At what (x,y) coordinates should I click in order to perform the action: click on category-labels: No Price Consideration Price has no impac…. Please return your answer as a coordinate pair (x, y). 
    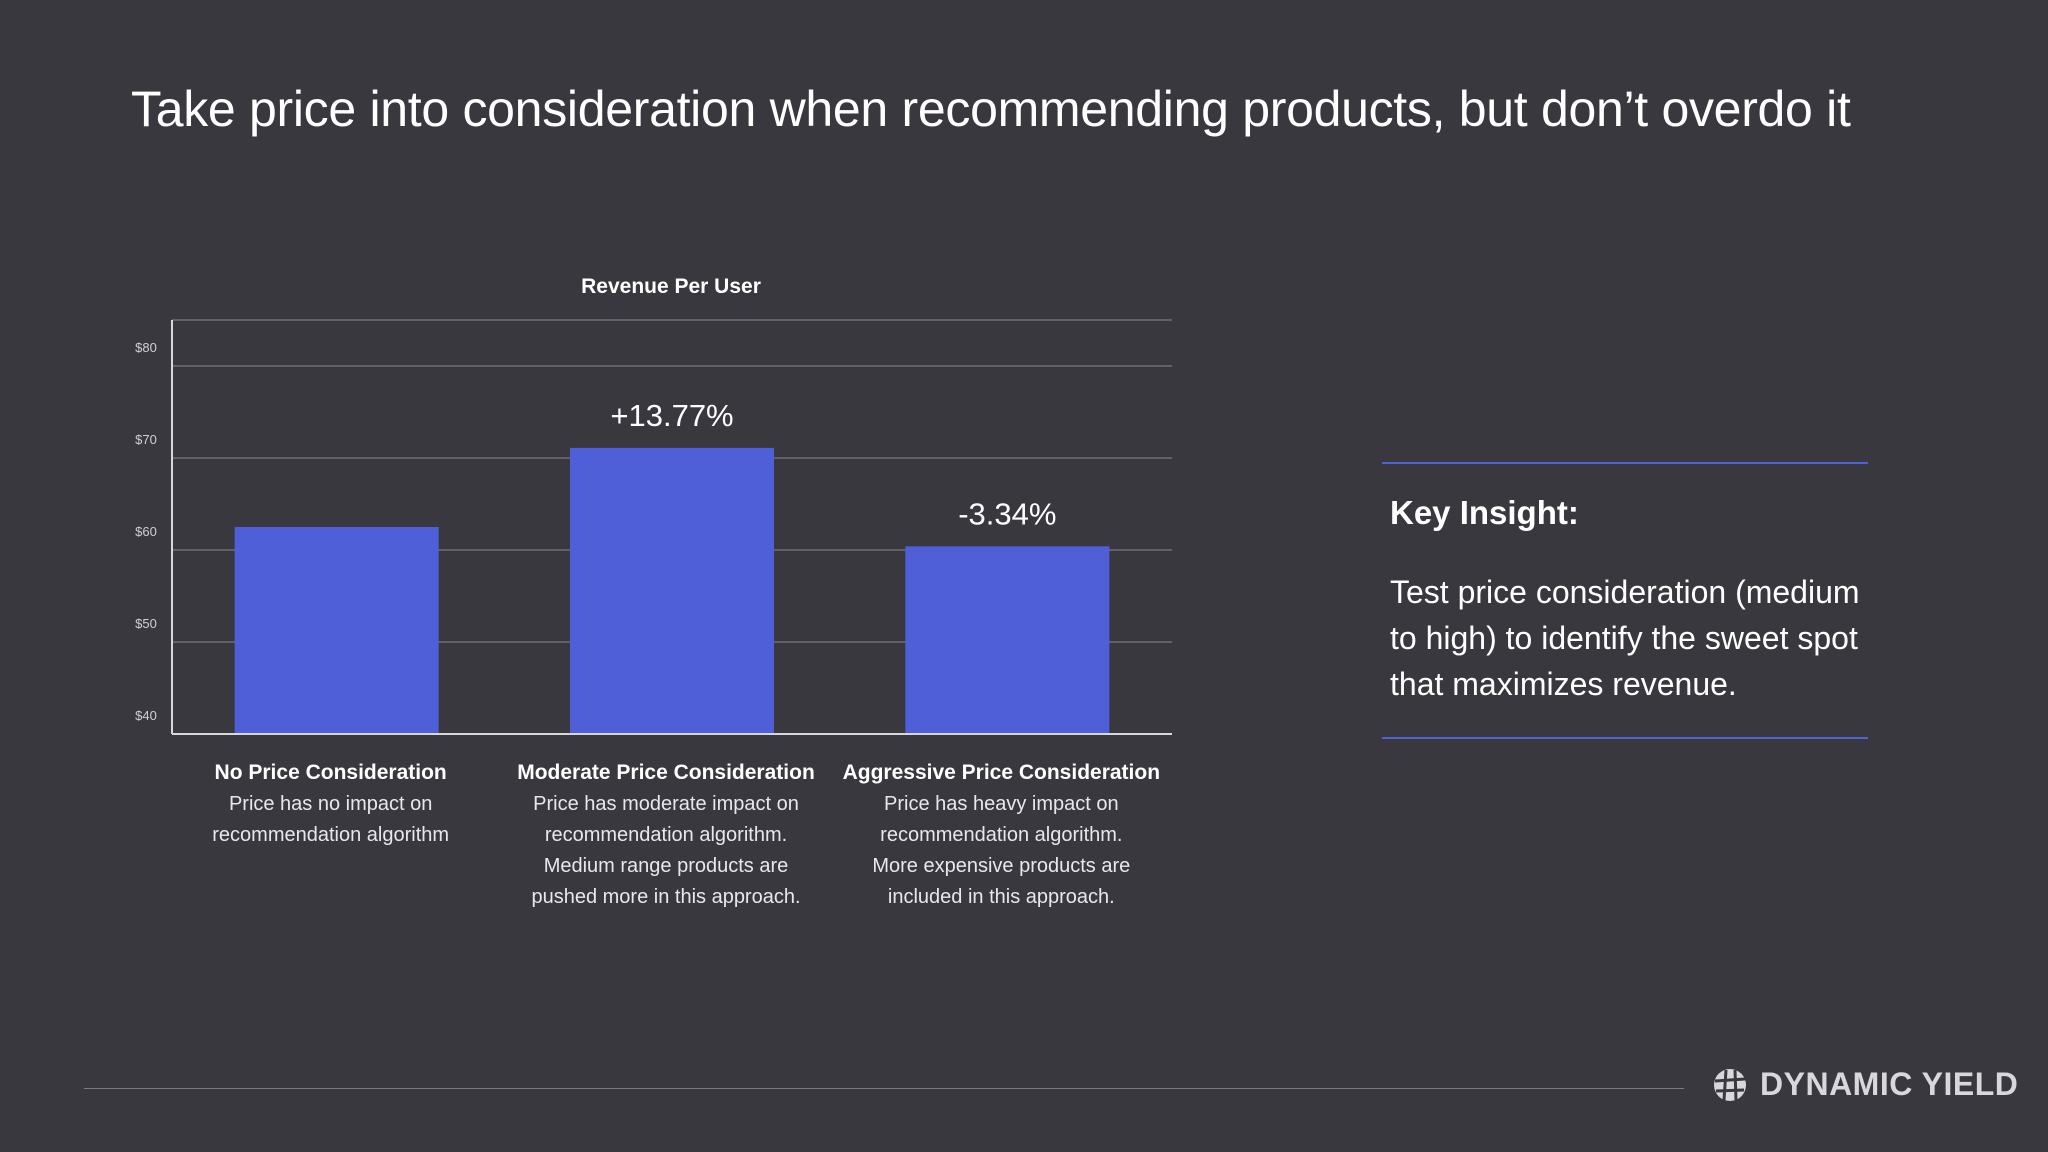
    Looking at the image, I should click on (686, 834).